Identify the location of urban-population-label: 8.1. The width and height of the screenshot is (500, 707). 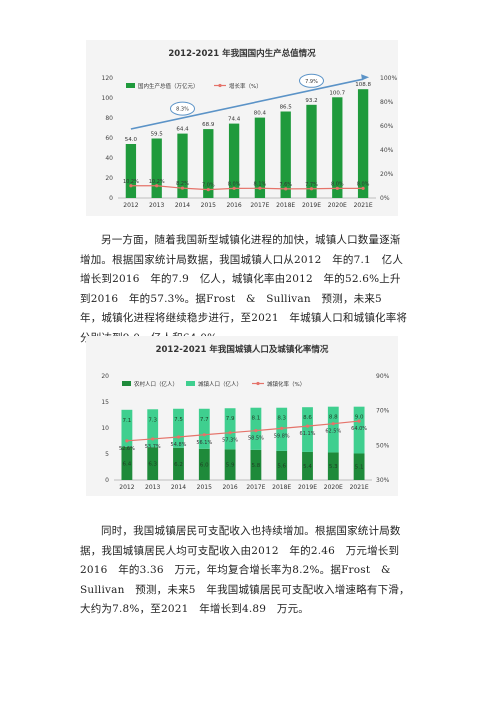
(256, 419).